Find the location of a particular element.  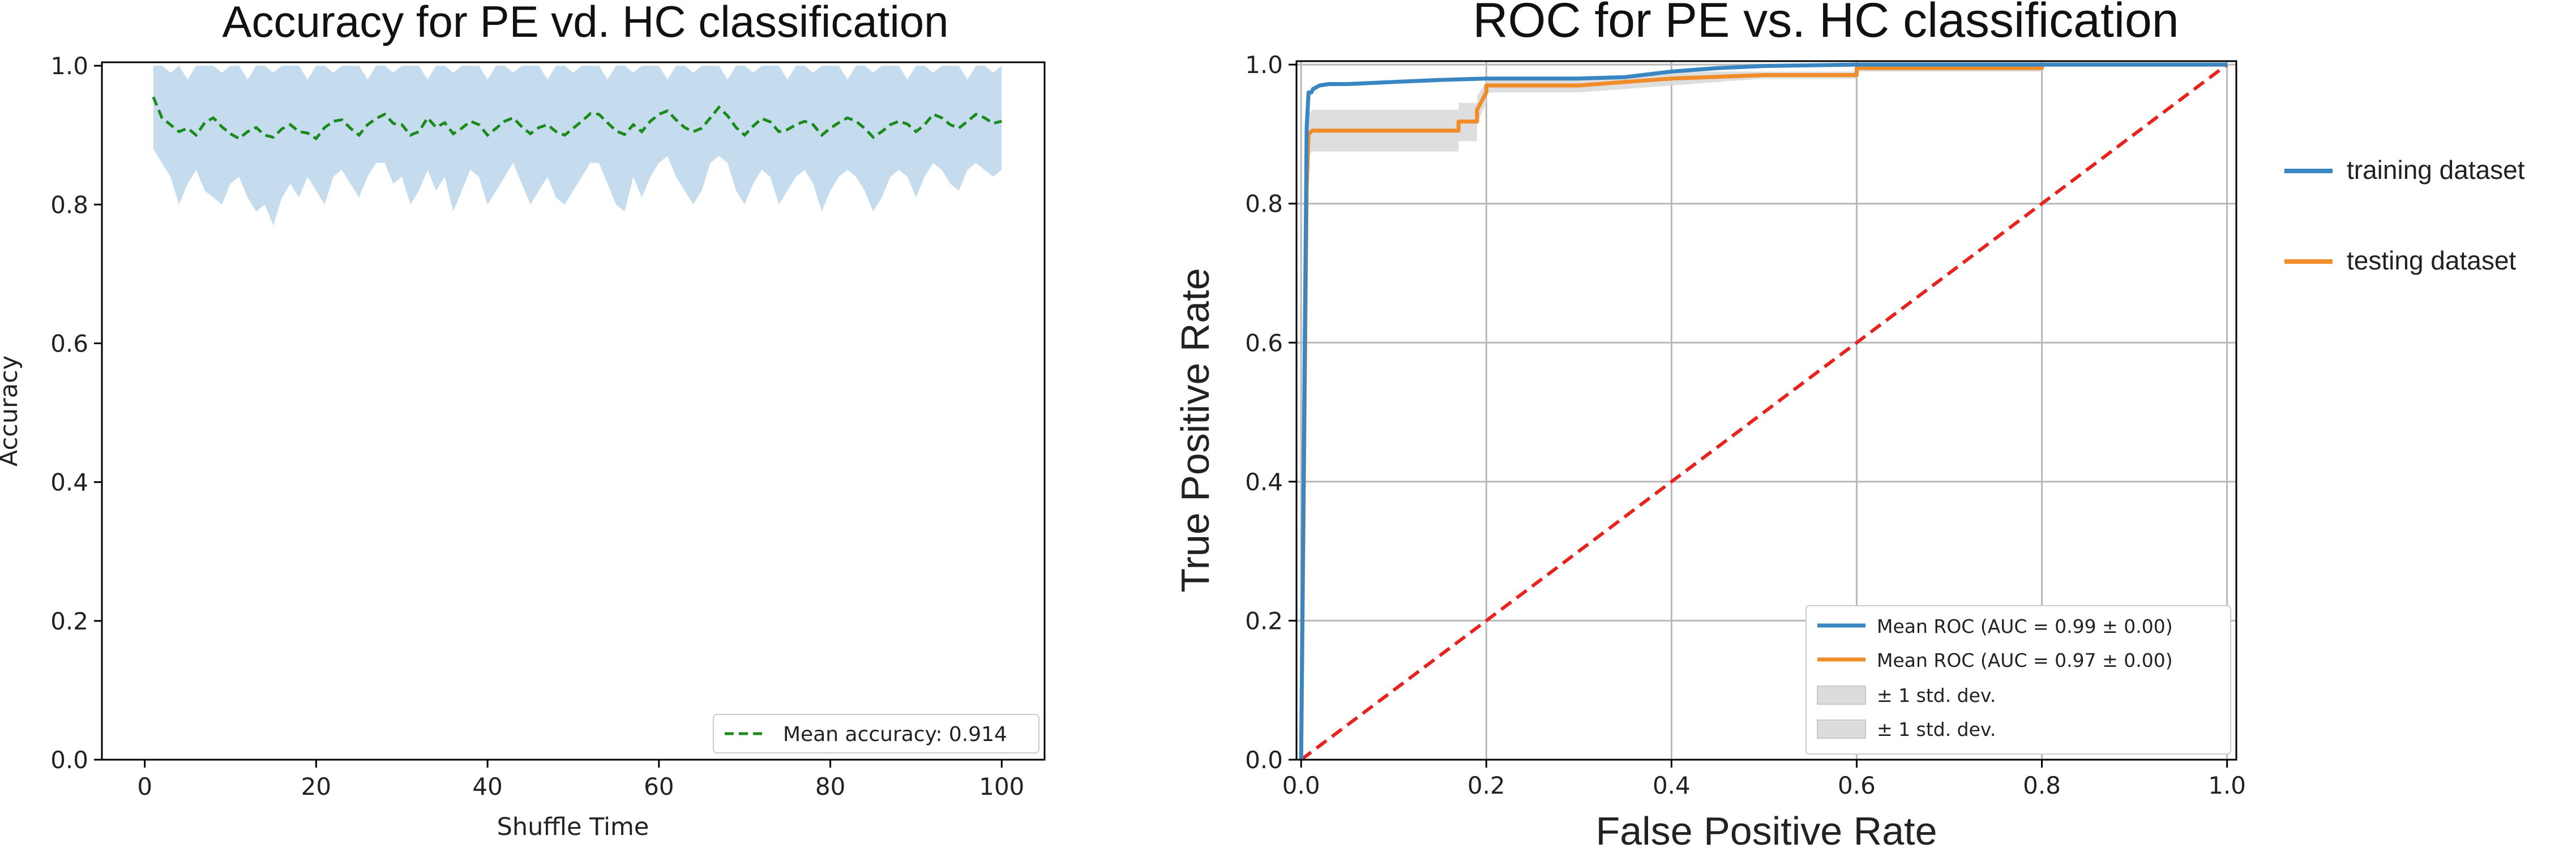

roc-x-axis-label: False Positive Rate is located at coordinates (1766, 829).